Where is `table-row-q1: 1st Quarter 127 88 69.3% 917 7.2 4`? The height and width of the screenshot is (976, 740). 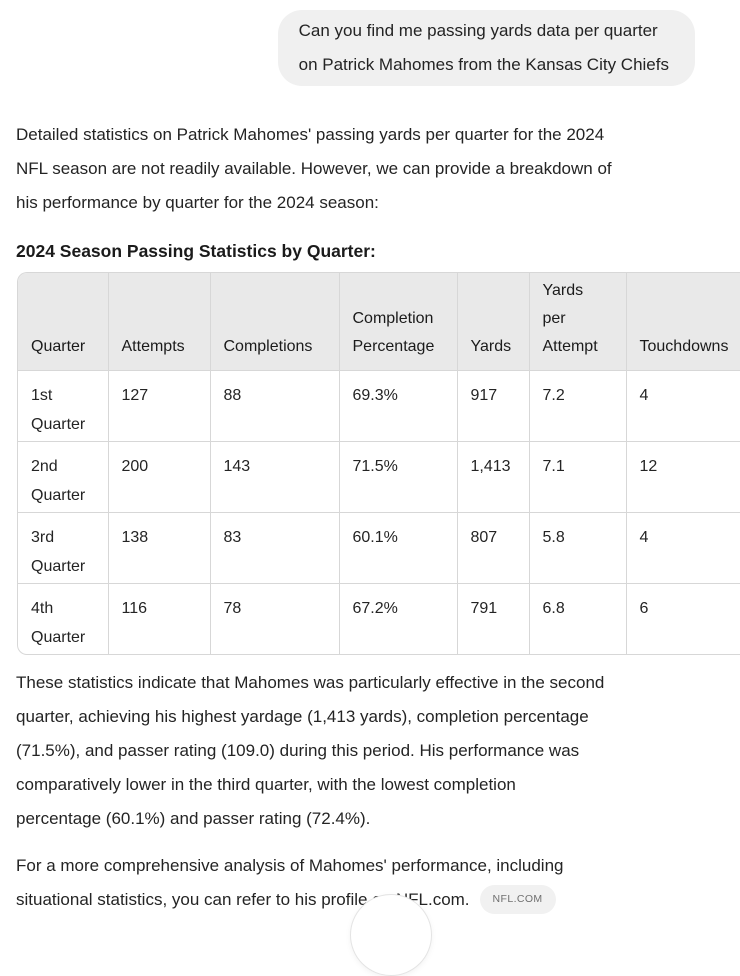
table-row-q1: 1st Quarter 127 88 69.3% 917 7.2 4 is located at coordinates (379, 406).